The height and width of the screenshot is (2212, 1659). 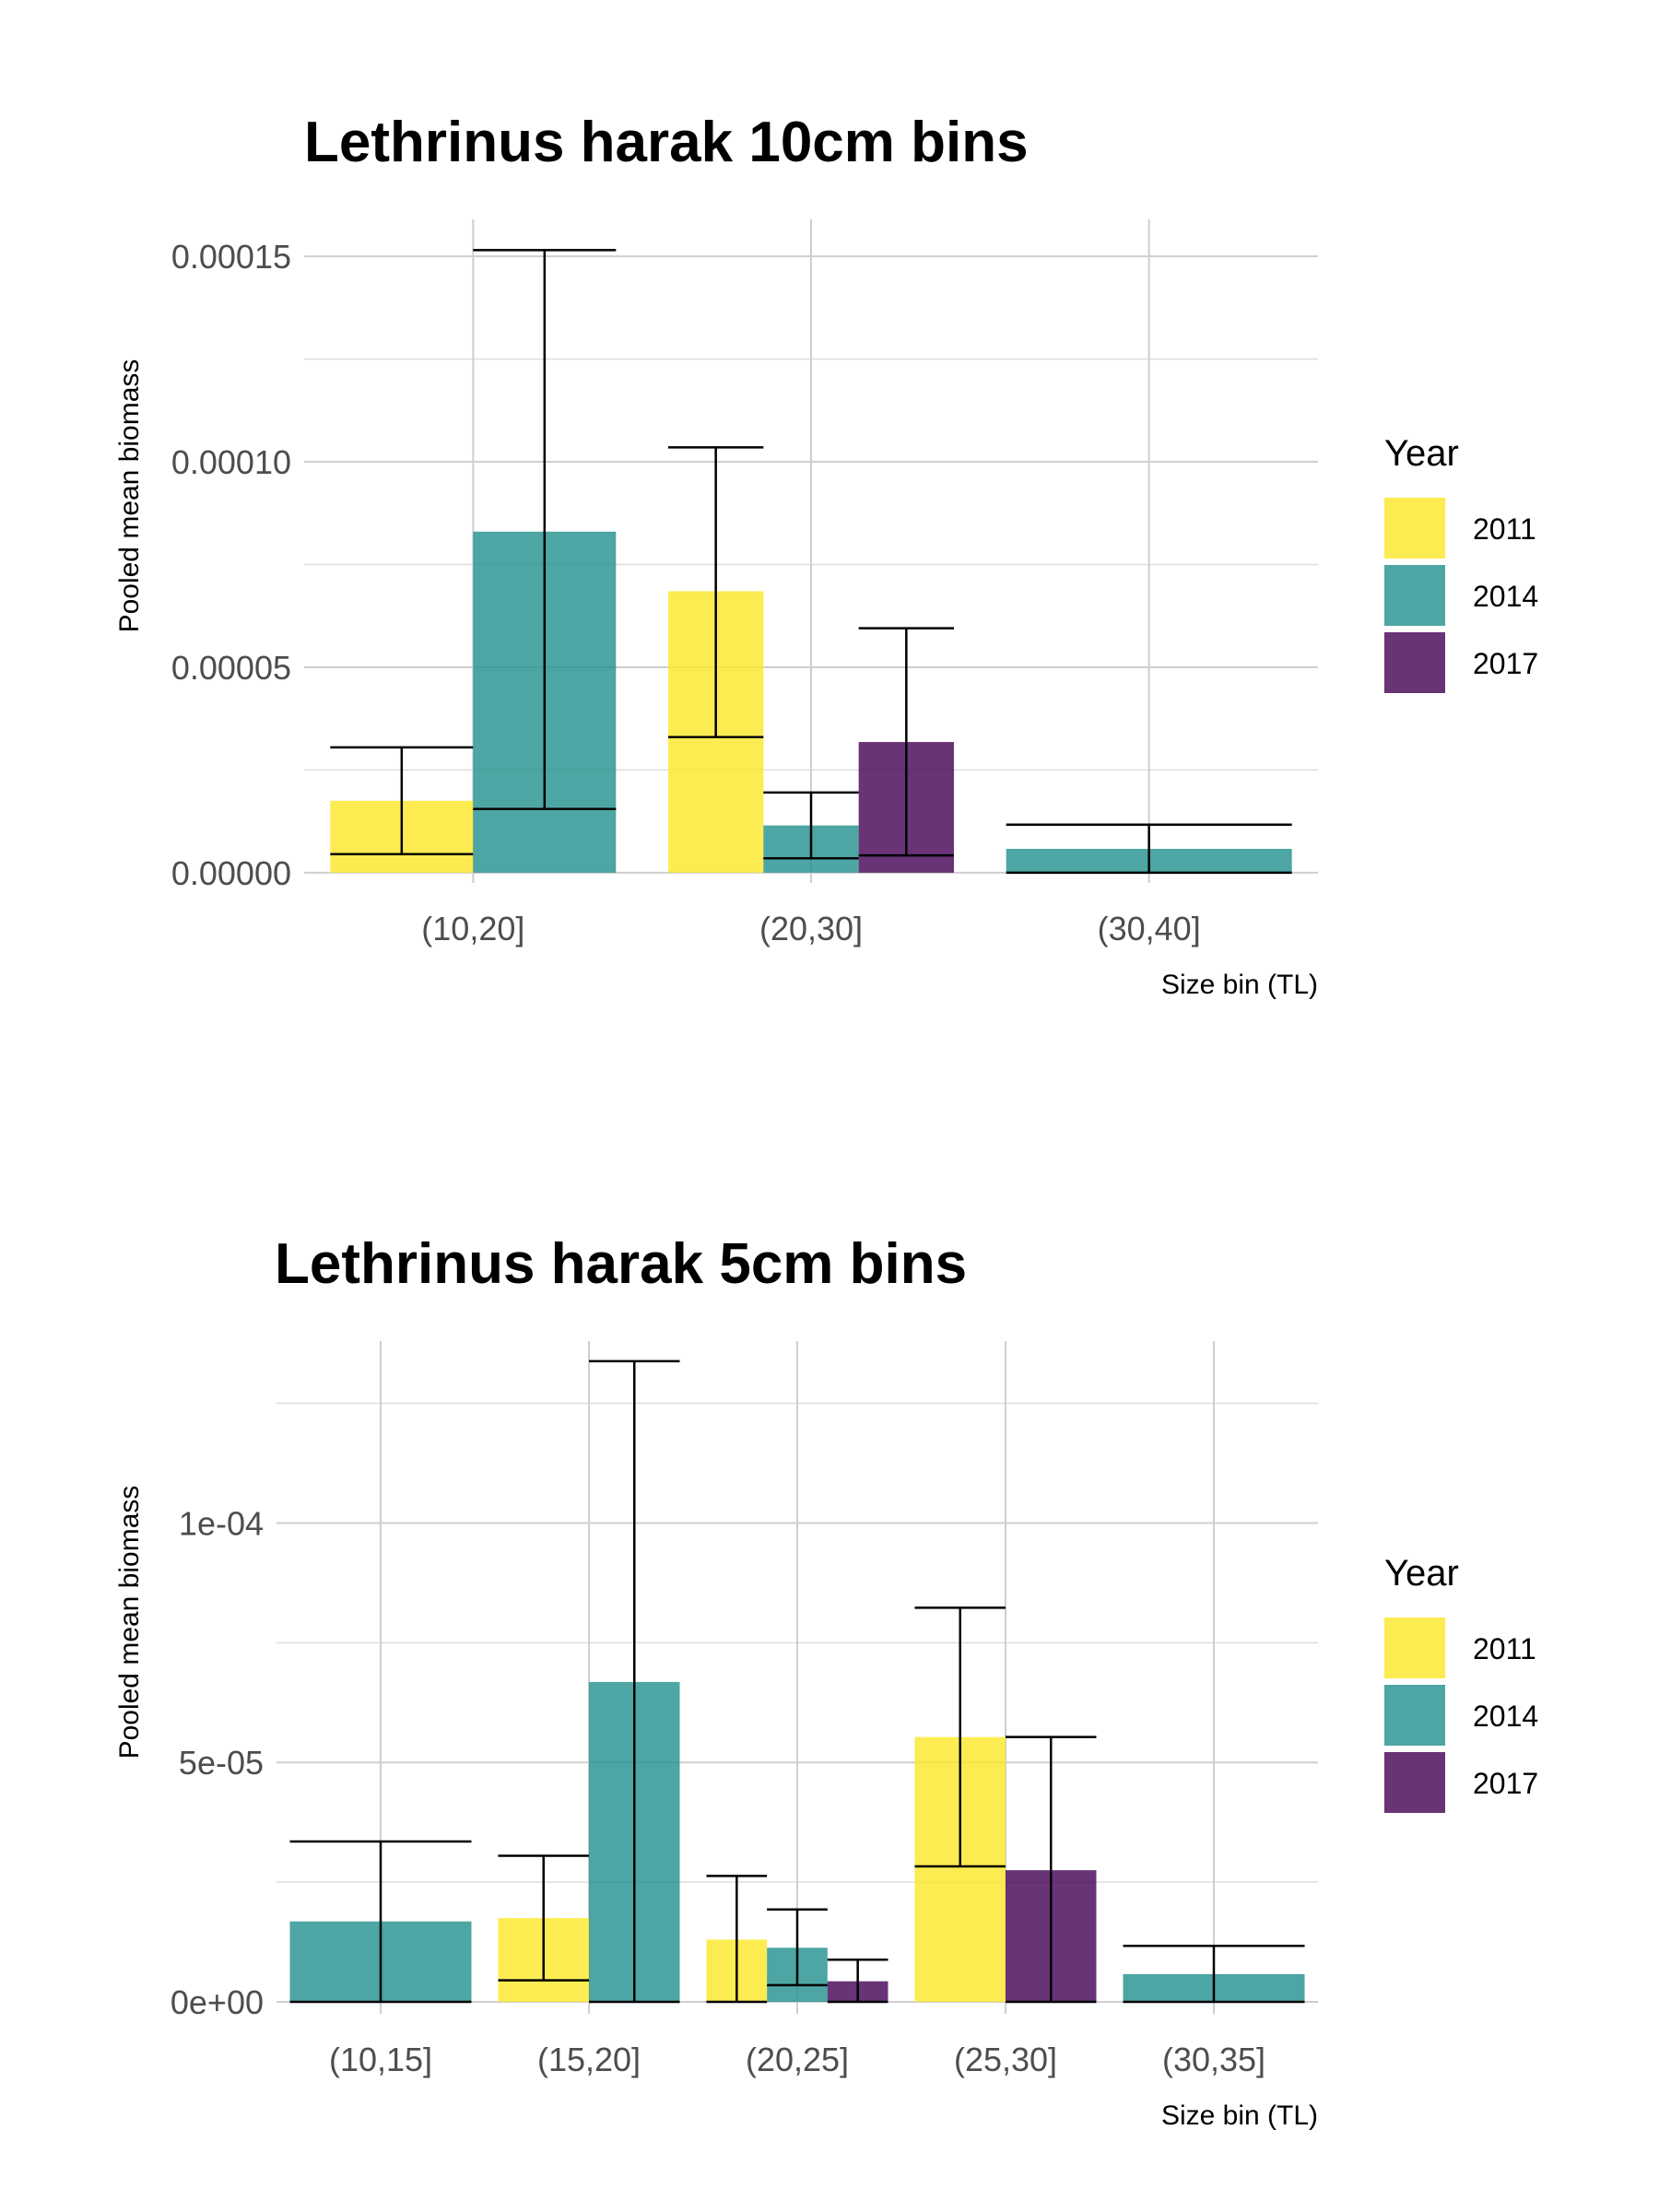 What do you see at coordinates (797, 2059) in the screenshot?
I see `x-tick-label: (20,25]` at bounding box center [797, 2059].